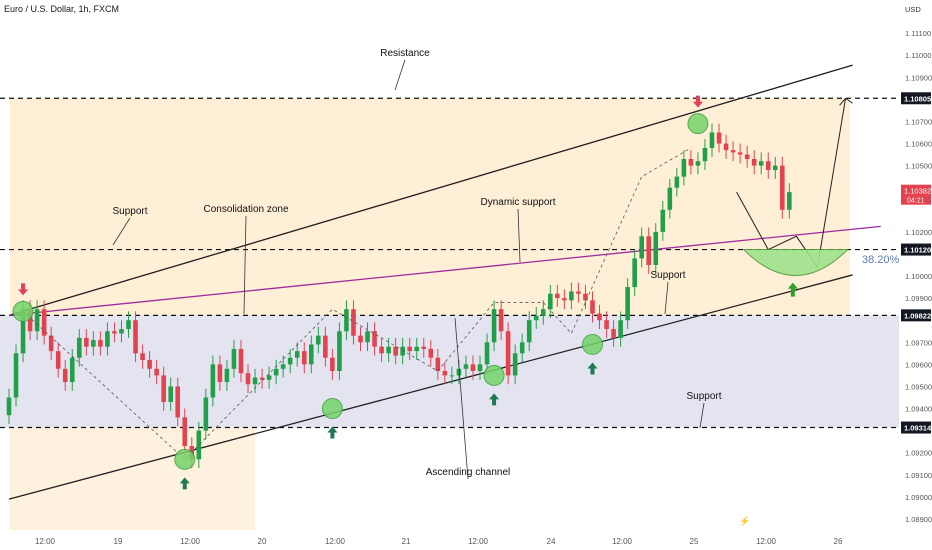 This screenshot has height=550, width=932. I want to click on level-price-tag, so click(916, 427).